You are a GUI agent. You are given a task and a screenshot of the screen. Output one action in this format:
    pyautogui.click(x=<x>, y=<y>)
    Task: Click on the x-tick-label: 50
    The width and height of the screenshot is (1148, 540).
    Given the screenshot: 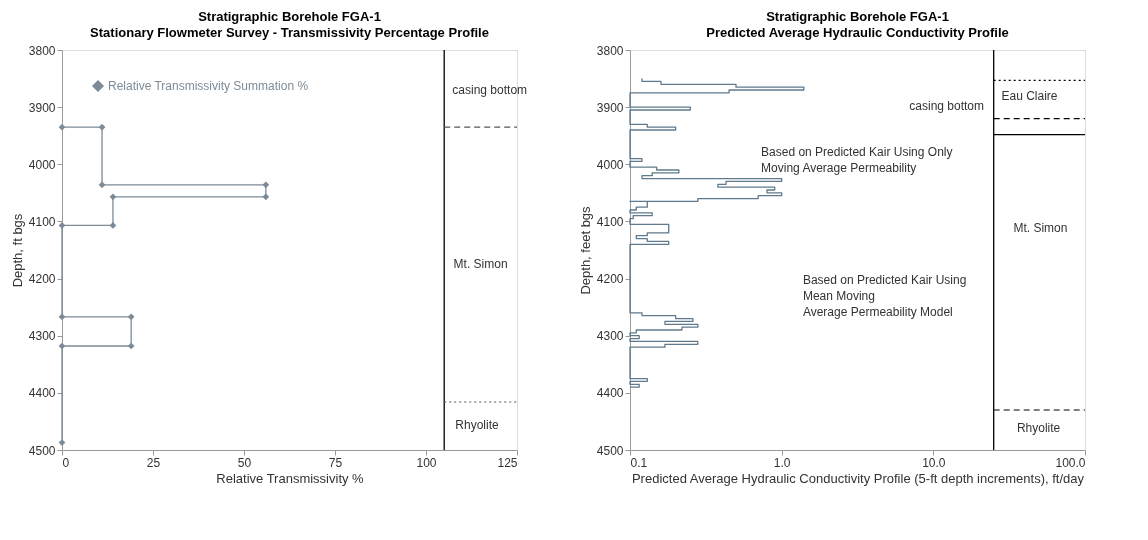 What is the action you would take?
    pyautogui.click(x=244, y=462)
    